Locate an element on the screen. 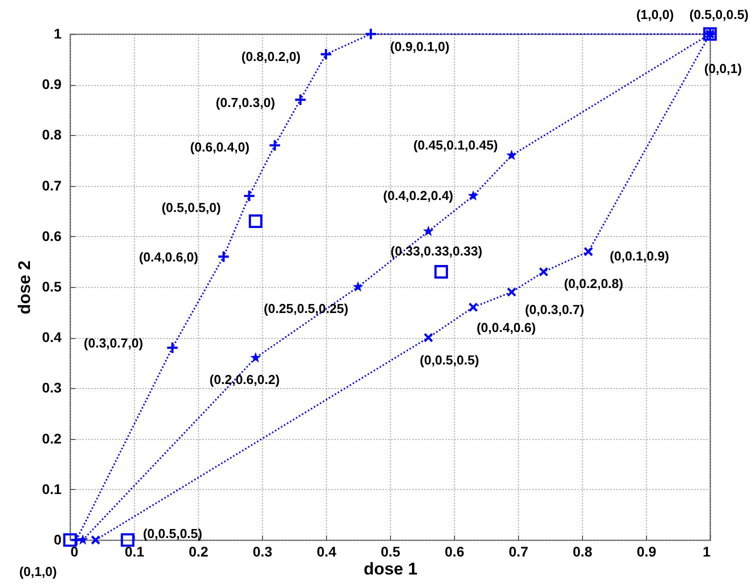 This screenshot has height=588, width=753. x-tick-label: 0.4 is located at coordinates (326, 552).